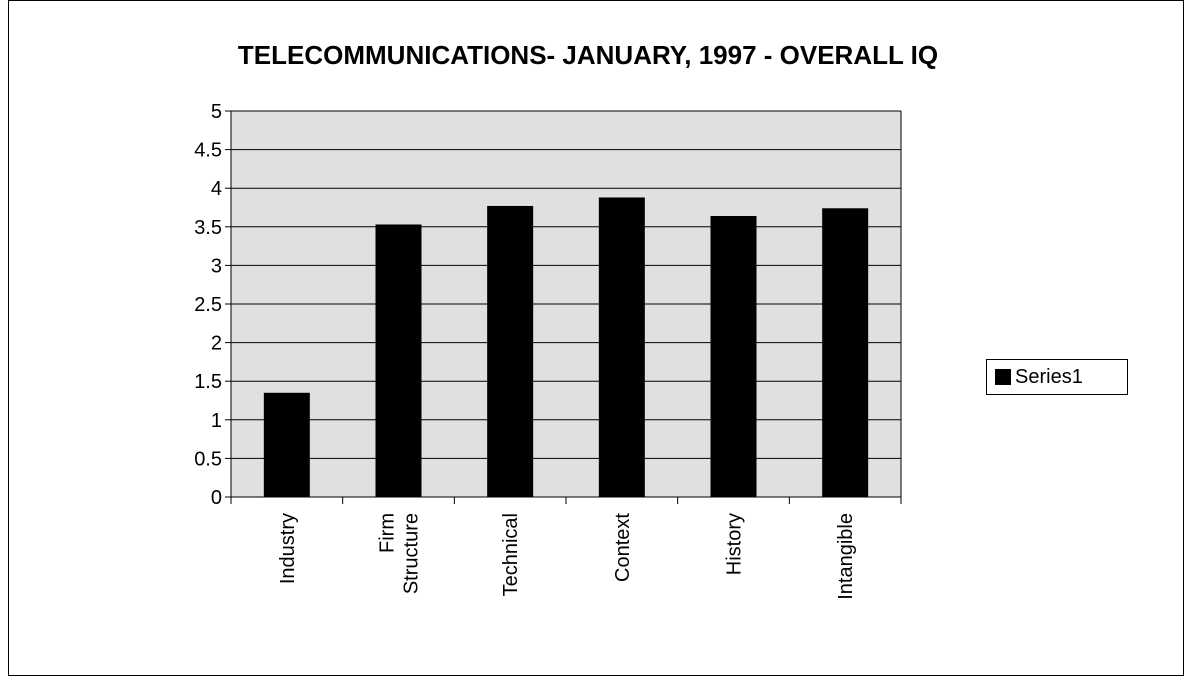  Describe the element at coordinates (216, 344) in the screenshot. I see `y-tick-label: 2` at that location.